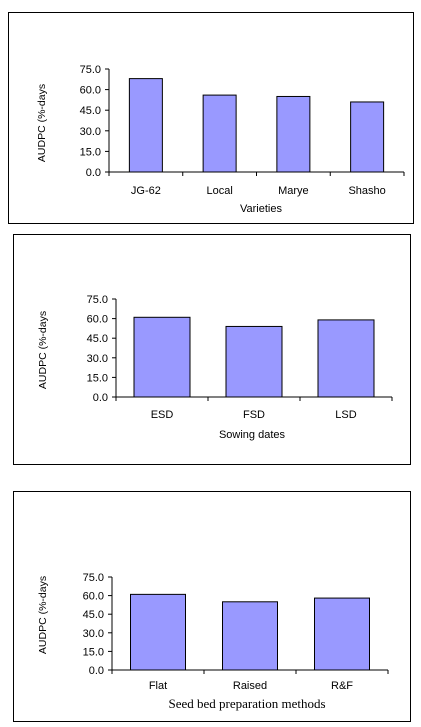 The width and height of the screenshot is (421, 727). I want to click on category-label-lsd: LSD, so click(345, 415).